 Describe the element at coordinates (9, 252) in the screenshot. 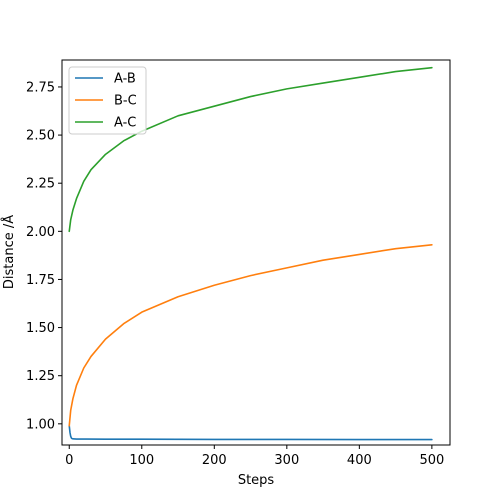

I see `y-axis-label: Distance /Å` at that location.